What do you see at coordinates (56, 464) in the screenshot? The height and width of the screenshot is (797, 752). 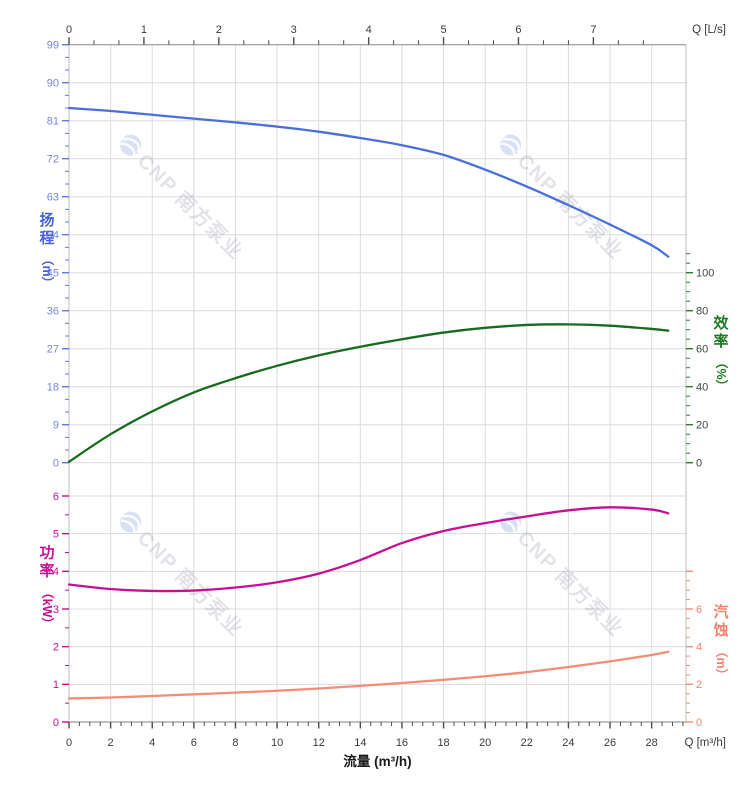 I see `head-tick-label: 0` at bounding box center [56, 464].